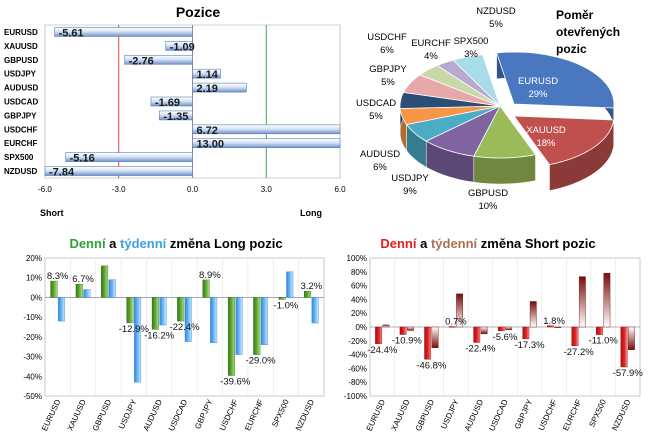  Describe the element at coordinates (376, 103) in the screenshot. I see `pie-label-usdcad: USDCAD` at that location.